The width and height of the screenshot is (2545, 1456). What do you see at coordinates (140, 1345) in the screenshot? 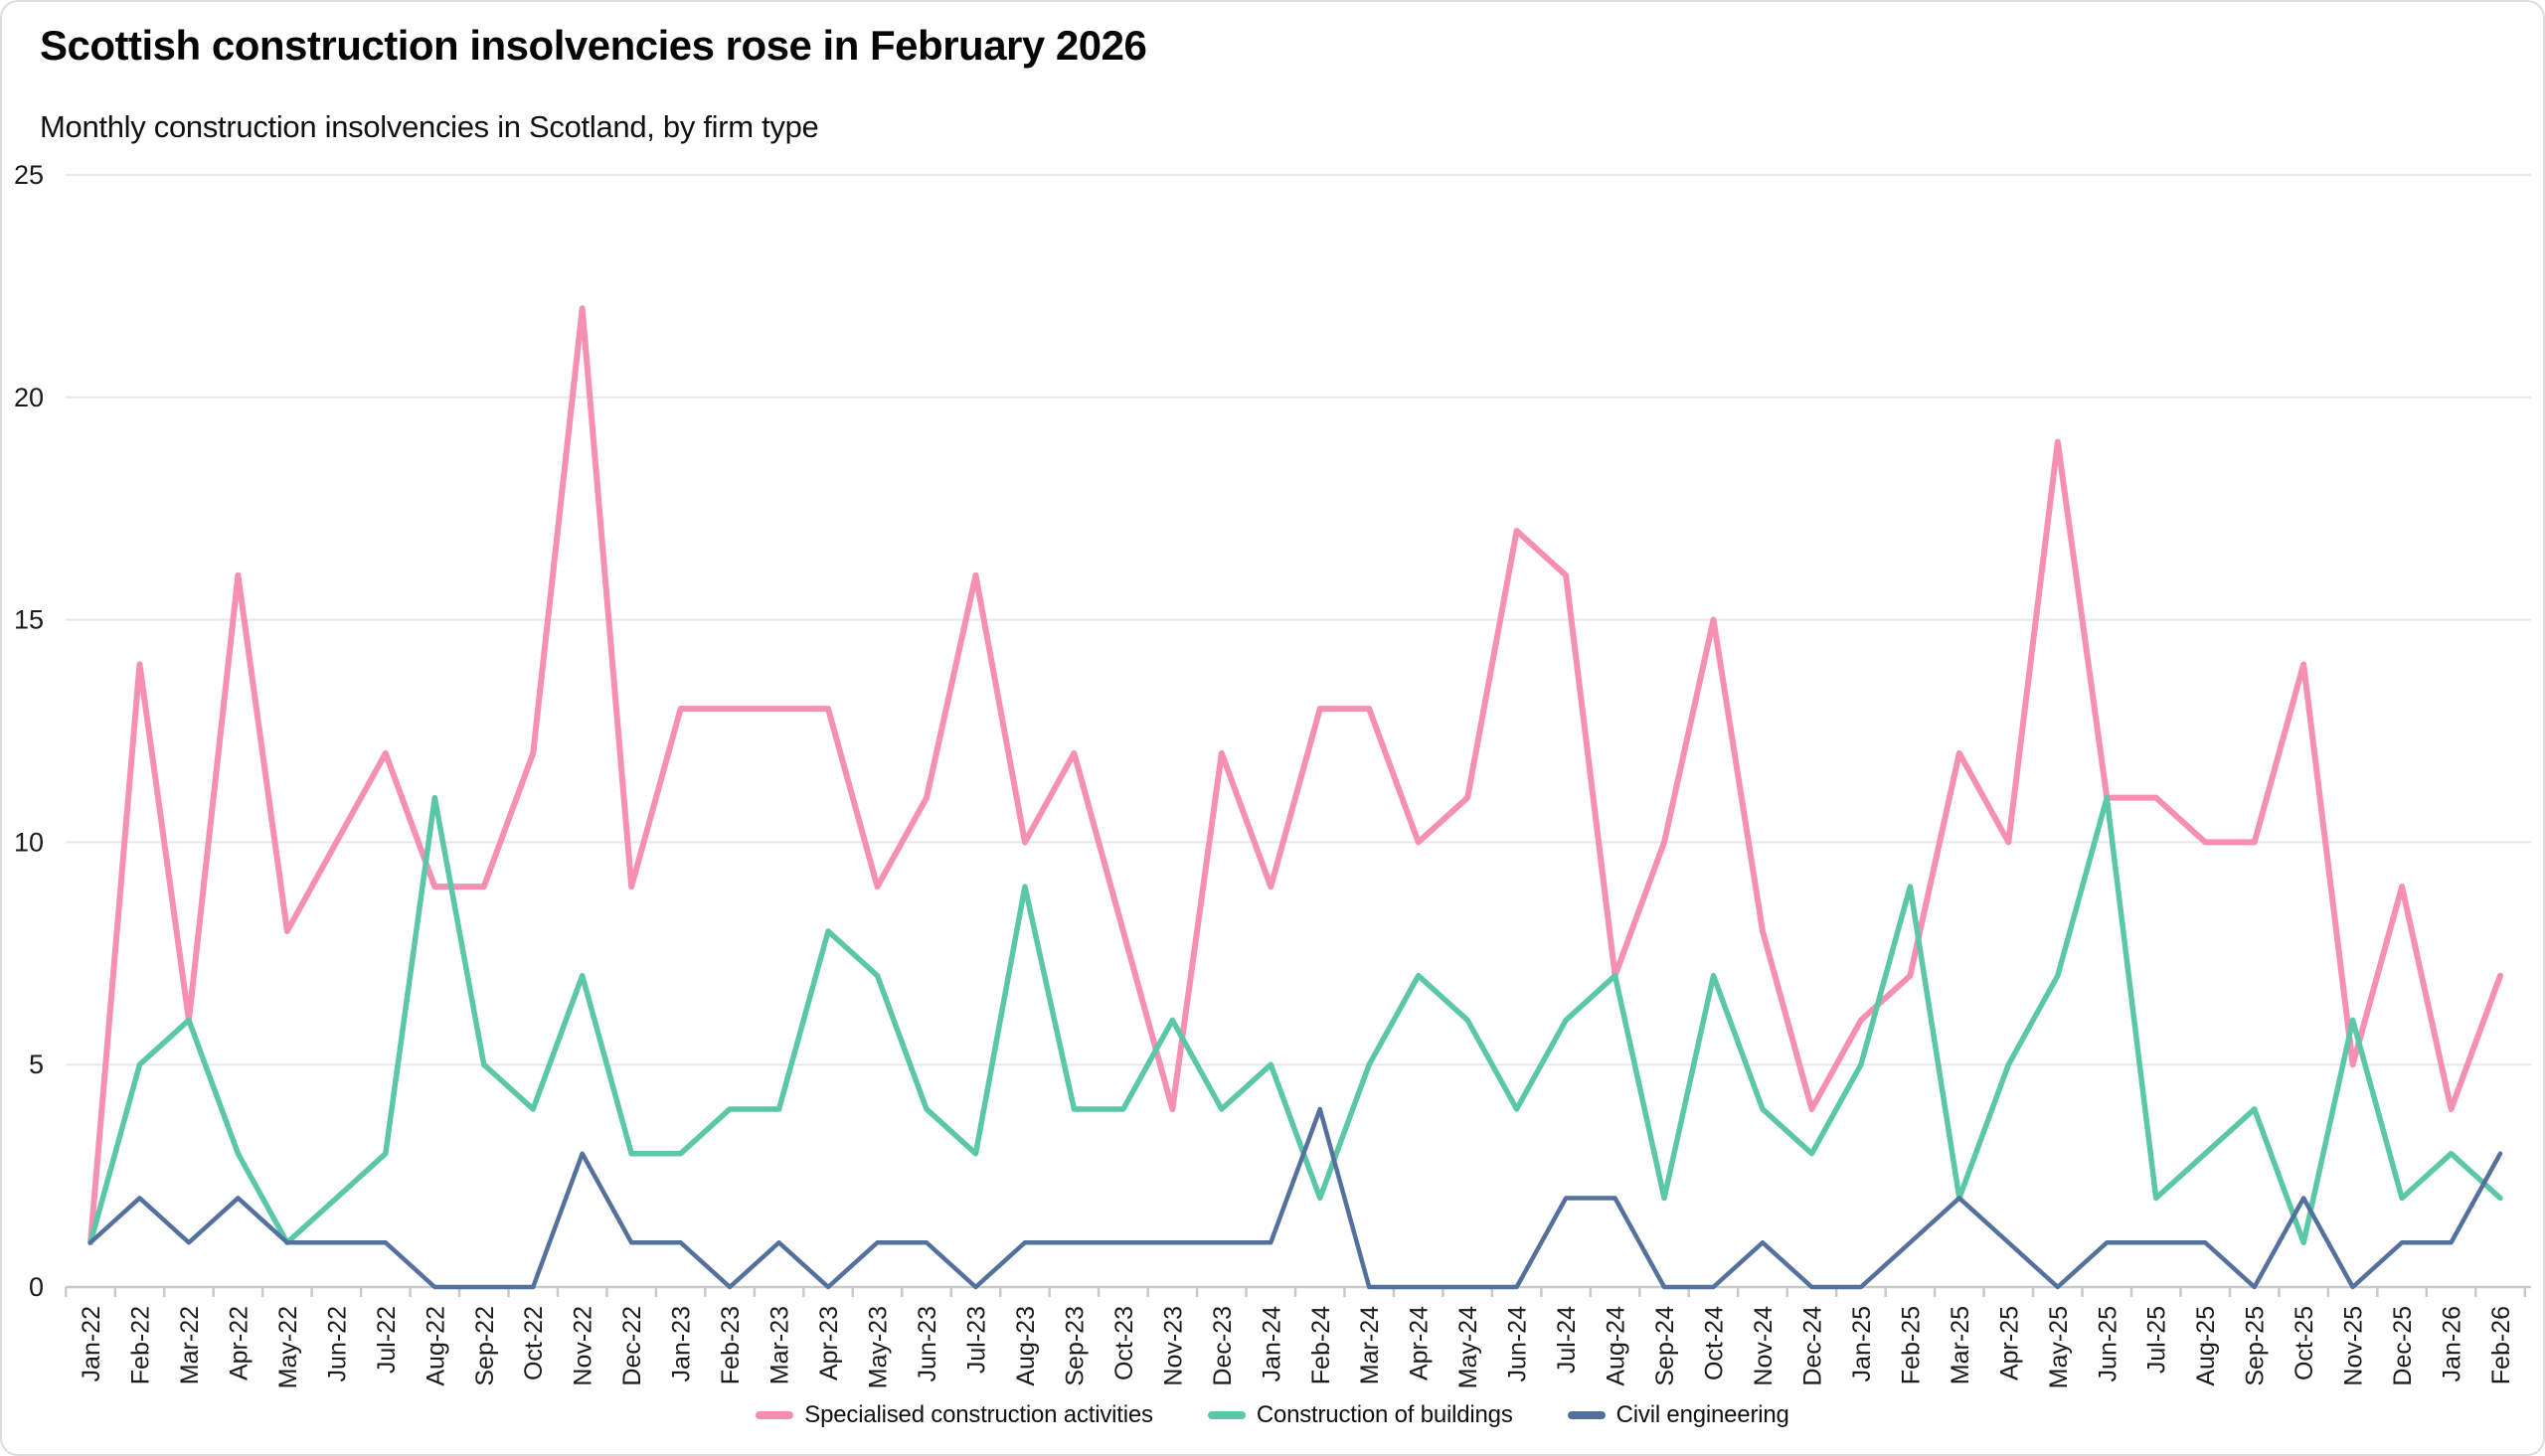
I see `x-axis-label: Feb-22` at bounding box center [140, 1345].